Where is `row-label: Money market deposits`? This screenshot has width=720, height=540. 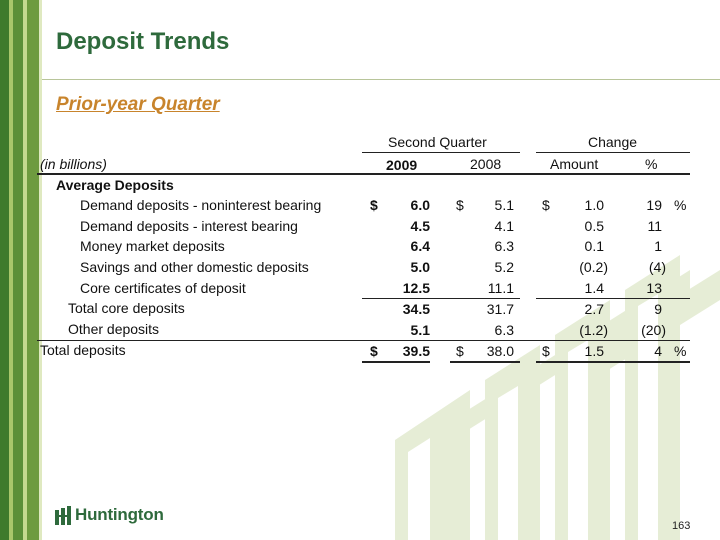
row-label: Money market deposits is located at coordinates (152, 246).